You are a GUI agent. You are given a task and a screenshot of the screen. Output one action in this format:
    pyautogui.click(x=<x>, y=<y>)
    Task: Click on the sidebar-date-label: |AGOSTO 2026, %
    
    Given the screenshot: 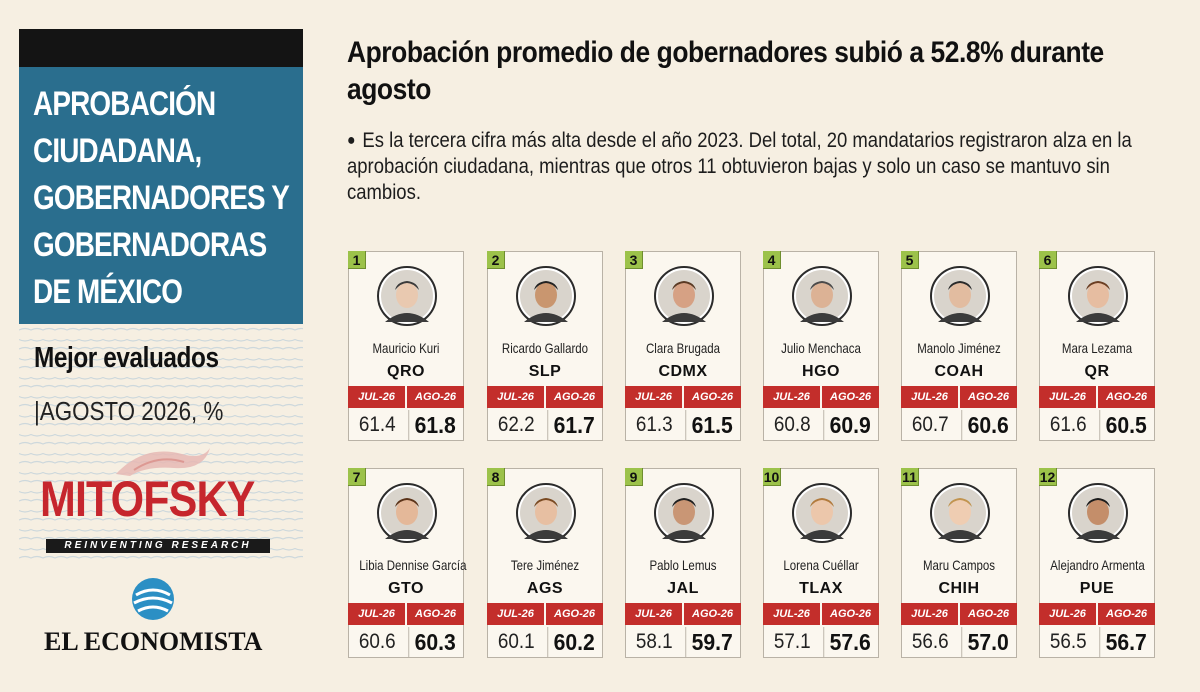 What is the action you would take?
    pyautogui.click(x=129, y=411)
    